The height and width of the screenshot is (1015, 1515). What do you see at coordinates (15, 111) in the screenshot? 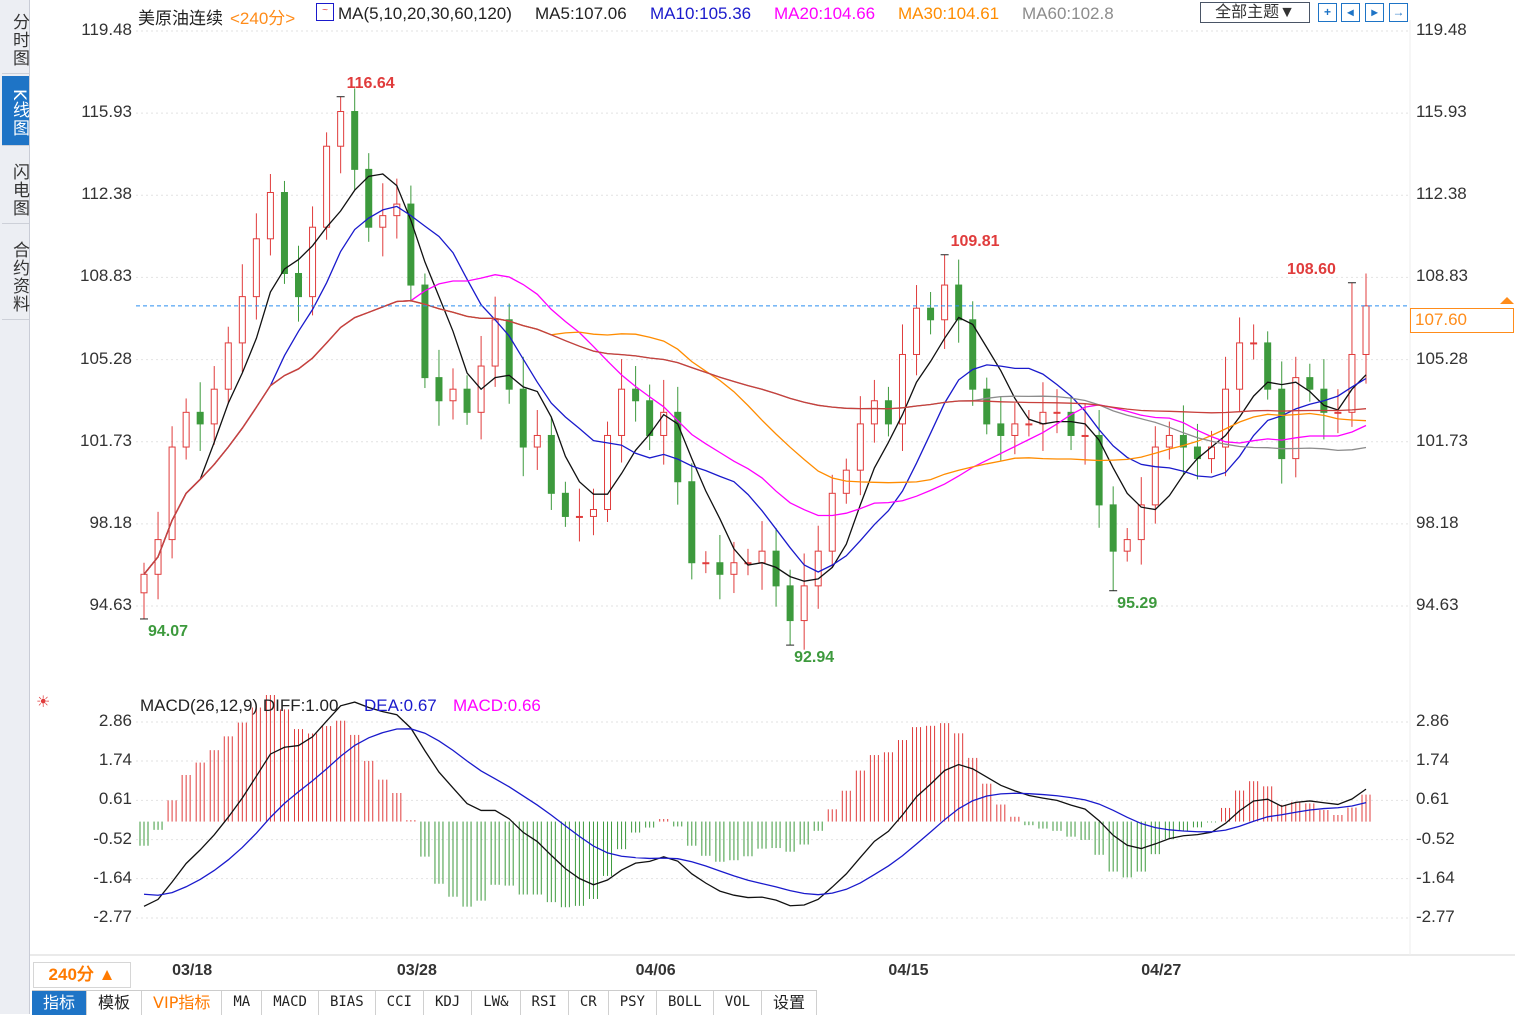
I see `sidebar-item-kline: K线图` at bounding box center [15, 111].